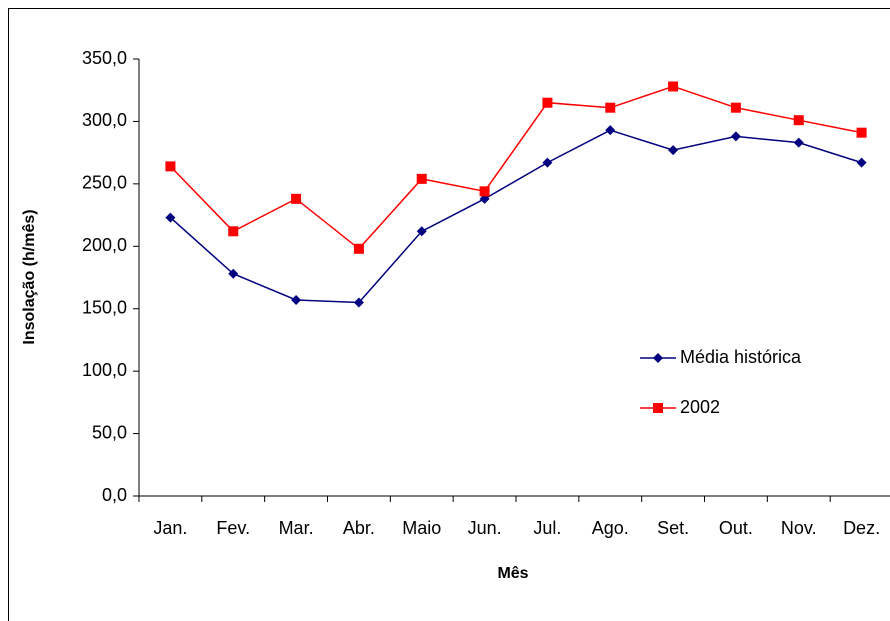 The height and width of the screenshot is (621, 890). Describe the element at coordinates (547, 528) in the screenshot. I see `x-tick-label: Jul.` at that location.